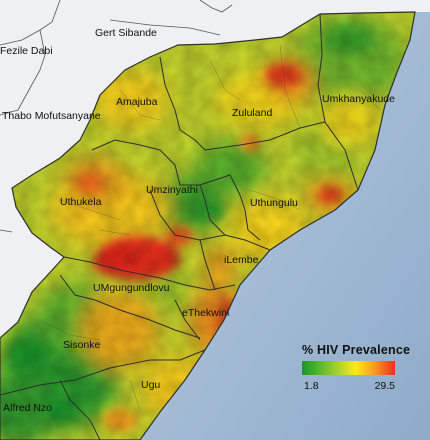  I want to click on legend-min-value: 1.8, so click(311, 386).